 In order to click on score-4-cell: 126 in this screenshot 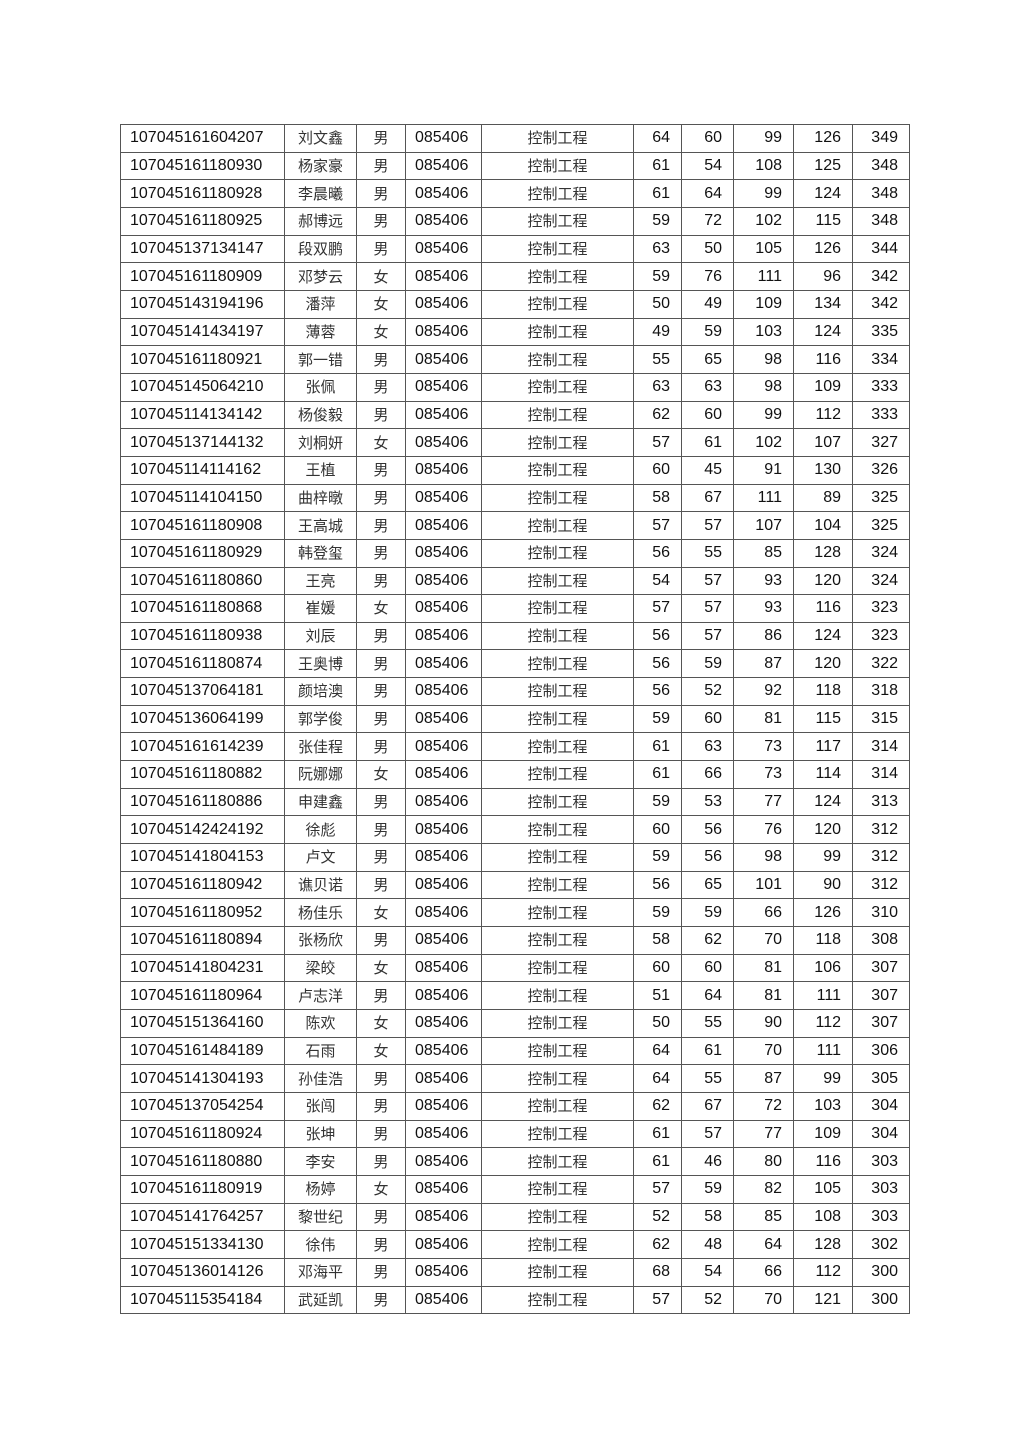, I will do `click(823, 913)`.